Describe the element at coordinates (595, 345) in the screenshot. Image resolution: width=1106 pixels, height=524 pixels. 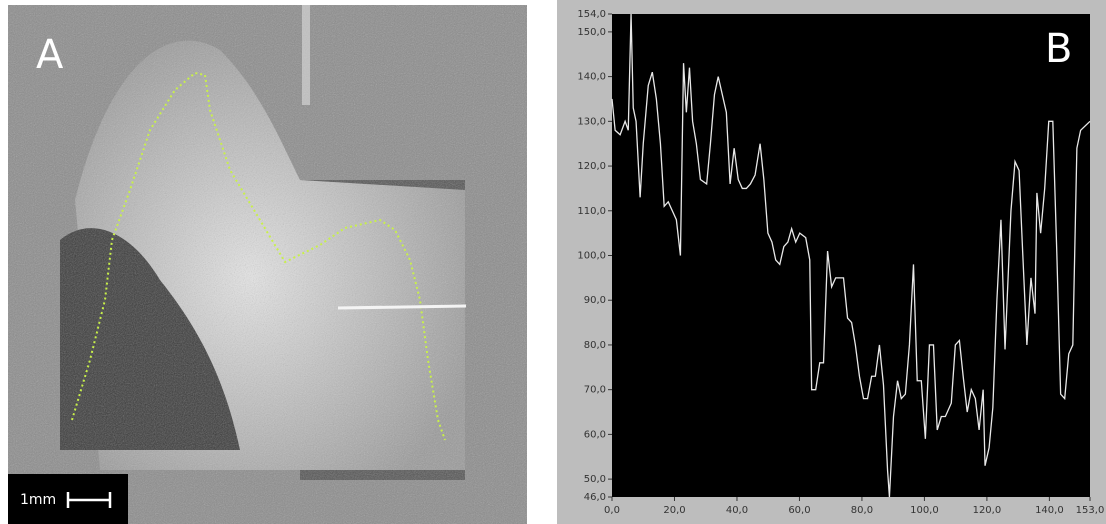
I see `y-tick-label: 80,0` at that location.